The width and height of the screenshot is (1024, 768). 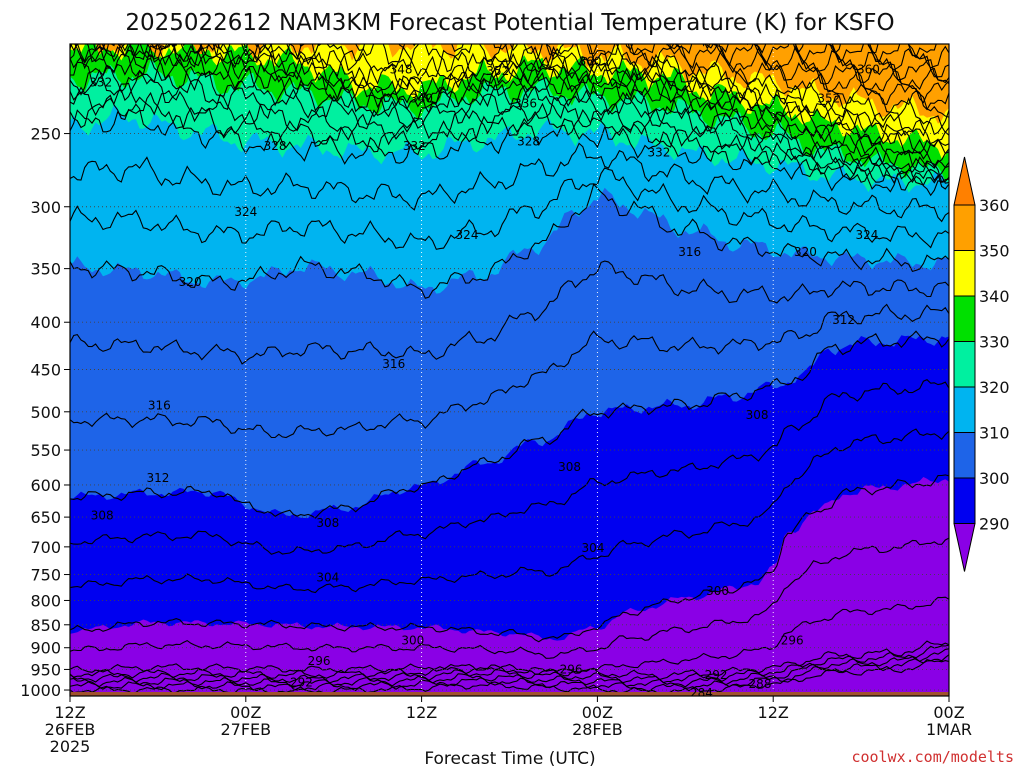 I want to click on svg-text: 336, so click(x=525, y=104).